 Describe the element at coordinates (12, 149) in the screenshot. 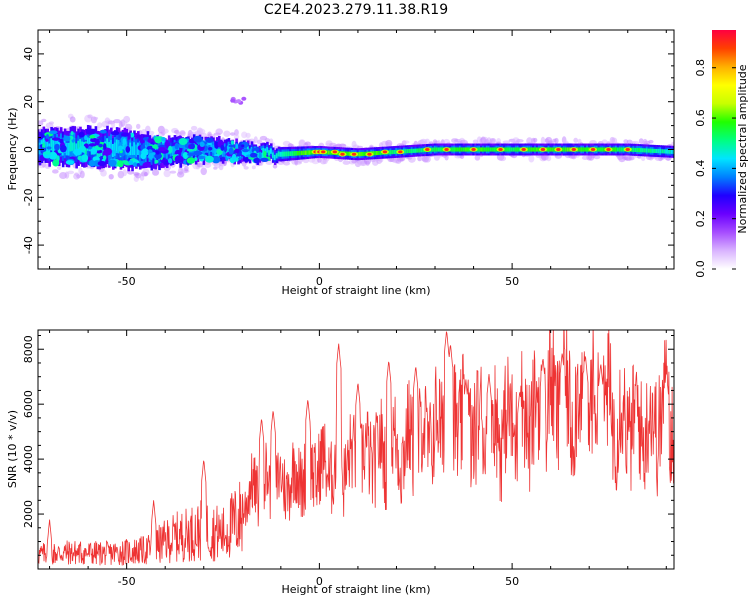

I see `spectrogram-ylabel: Frequency (Hz)` at that location.